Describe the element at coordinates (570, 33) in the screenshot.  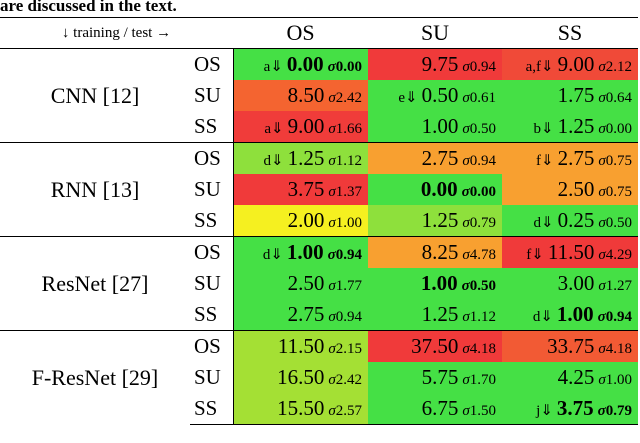
I see `column-header: SS` at that location.